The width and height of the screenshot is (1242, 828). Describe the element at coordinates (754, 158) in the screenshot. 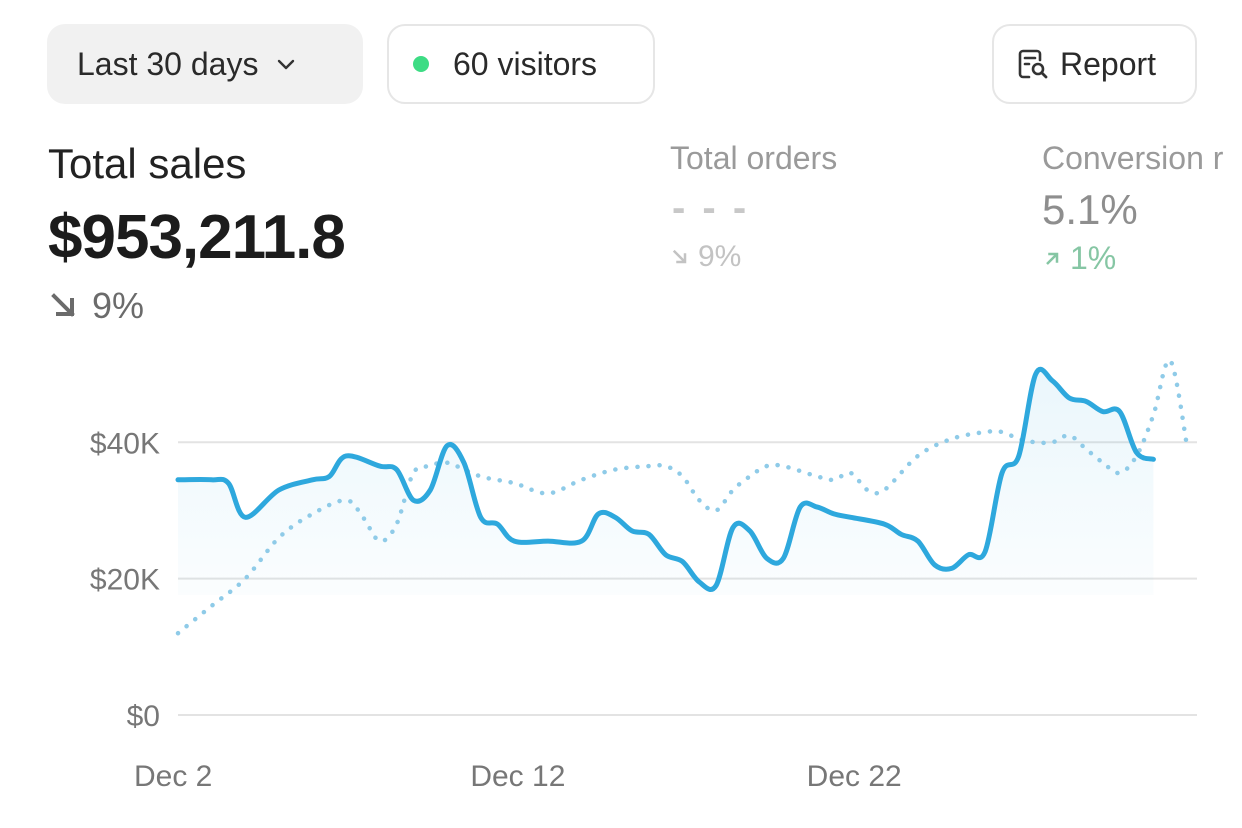

I see `metric-total-orders-label: Total orders` at that location.